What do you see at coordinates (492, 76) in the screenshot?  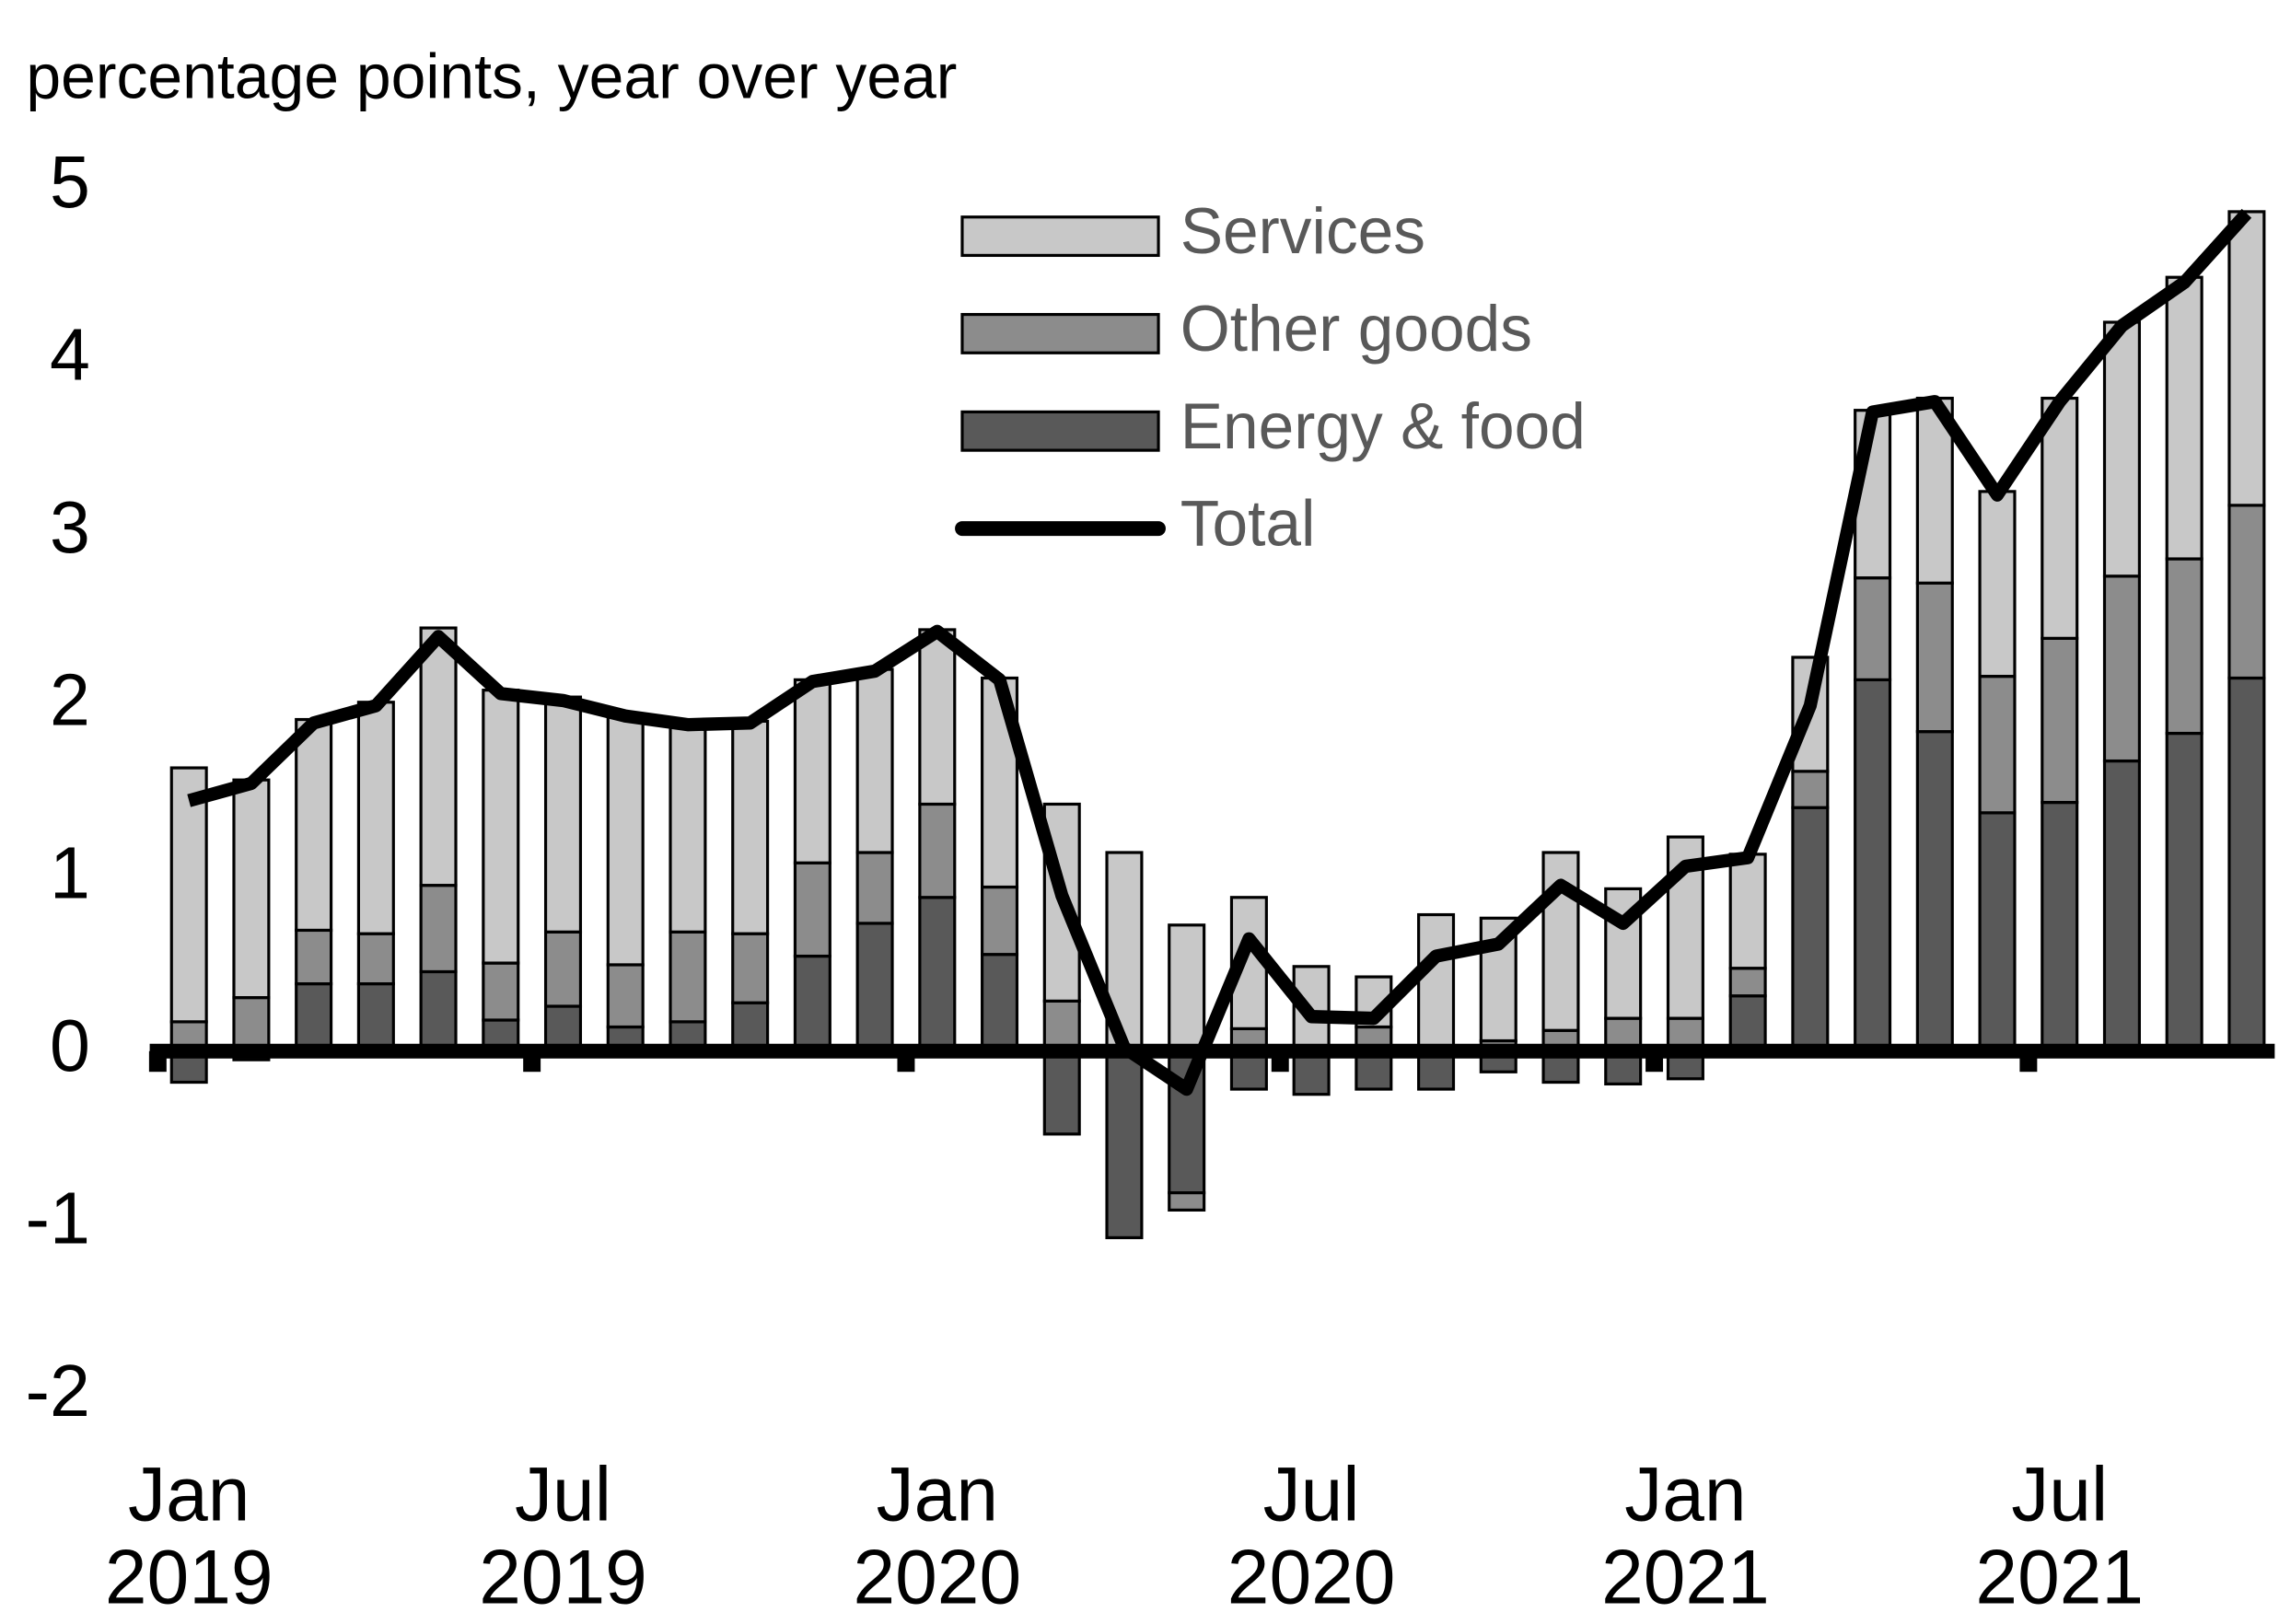 I see `y-axis-label: percentage points, year over year` at bounding box center [492, 76].